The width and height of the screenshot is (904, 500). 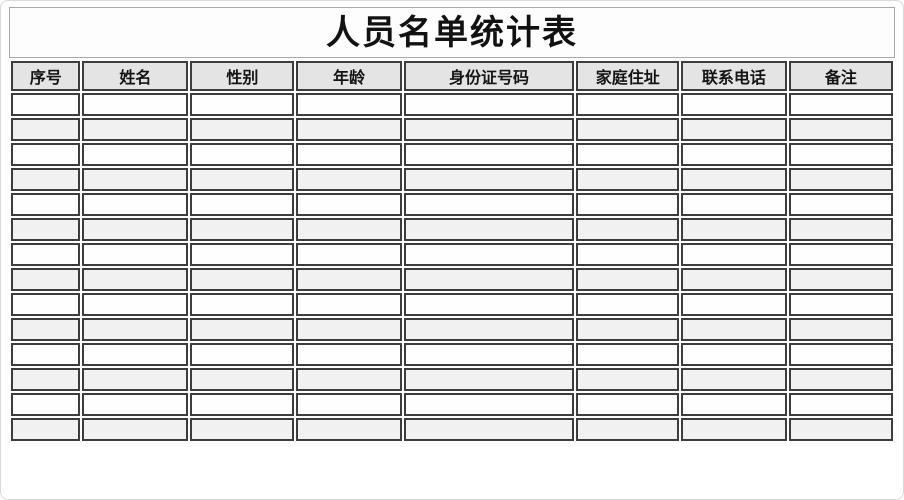 What do you see at coordinates (627, 76) in the screenshot?
I see `column-header-address: 家庭住址` at bounding box center [627, 76].